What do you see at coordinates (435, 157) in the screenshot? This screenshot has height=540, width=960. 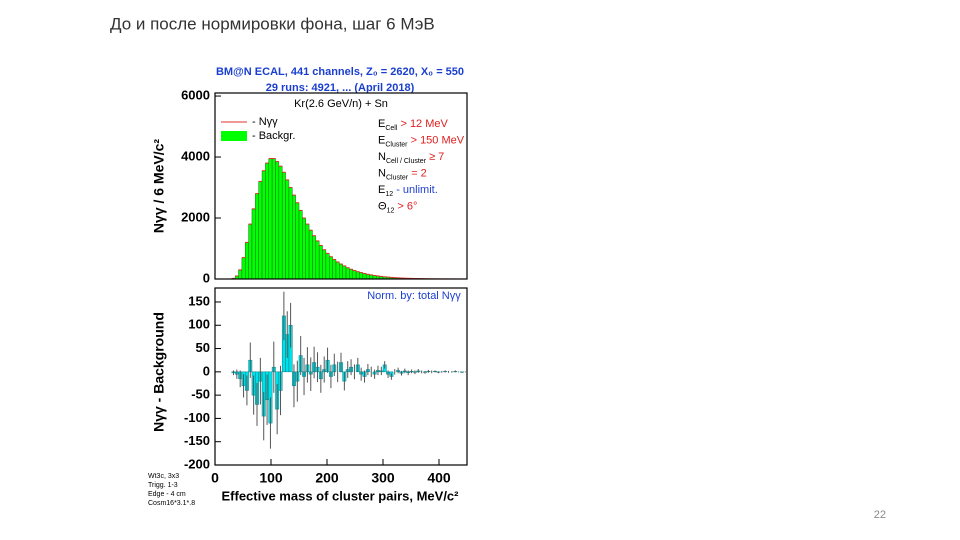 I see `cut-value: ≥ 7` at bounding box center [435, 157].